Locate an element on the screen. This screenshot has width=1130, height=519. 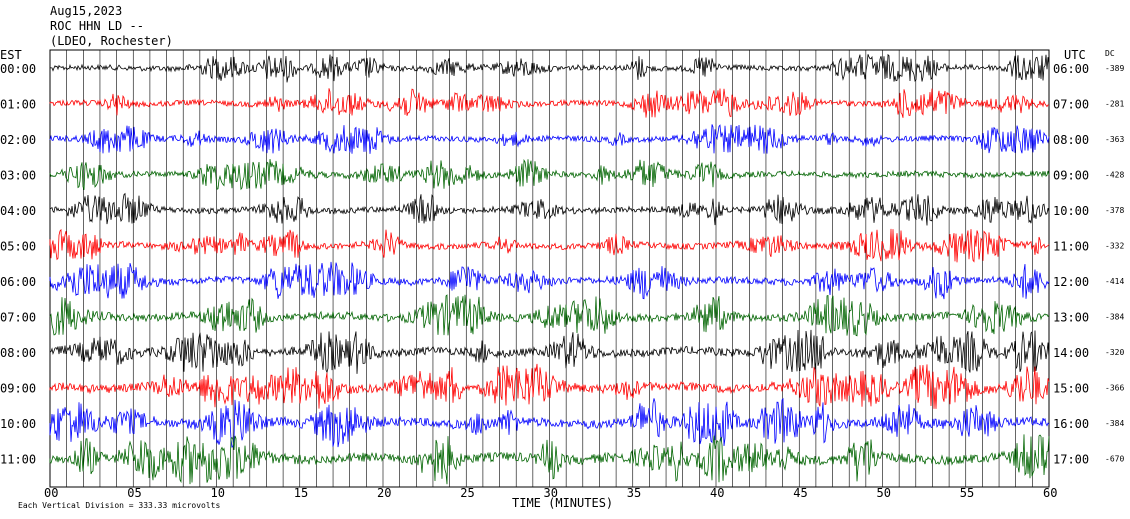
dc-offset-label: -366 is located at coordinates (1114, 388).